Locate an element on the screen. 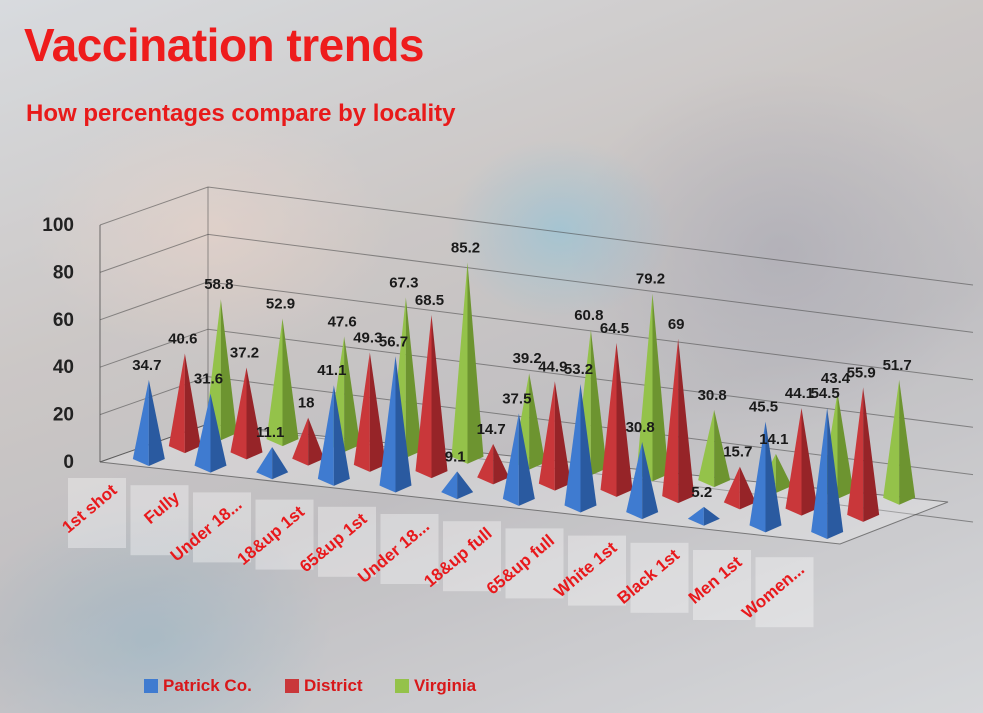  pyramid-patrick-co--0 is located at coordinates (148, 422).